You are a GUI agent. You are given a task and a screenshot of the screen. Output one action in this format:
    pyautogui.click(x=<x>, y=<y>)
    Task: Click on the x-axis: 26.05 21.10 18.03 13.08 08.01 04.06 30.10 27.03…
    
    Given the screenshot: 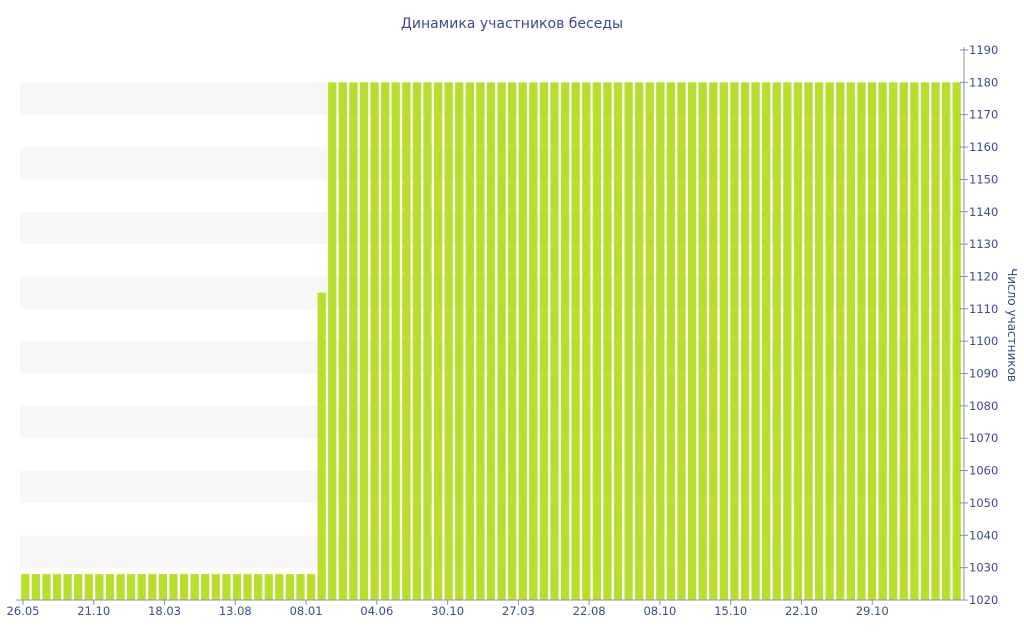 What is the action you would take?
    pyautogui.click(x=485, y=608)
    